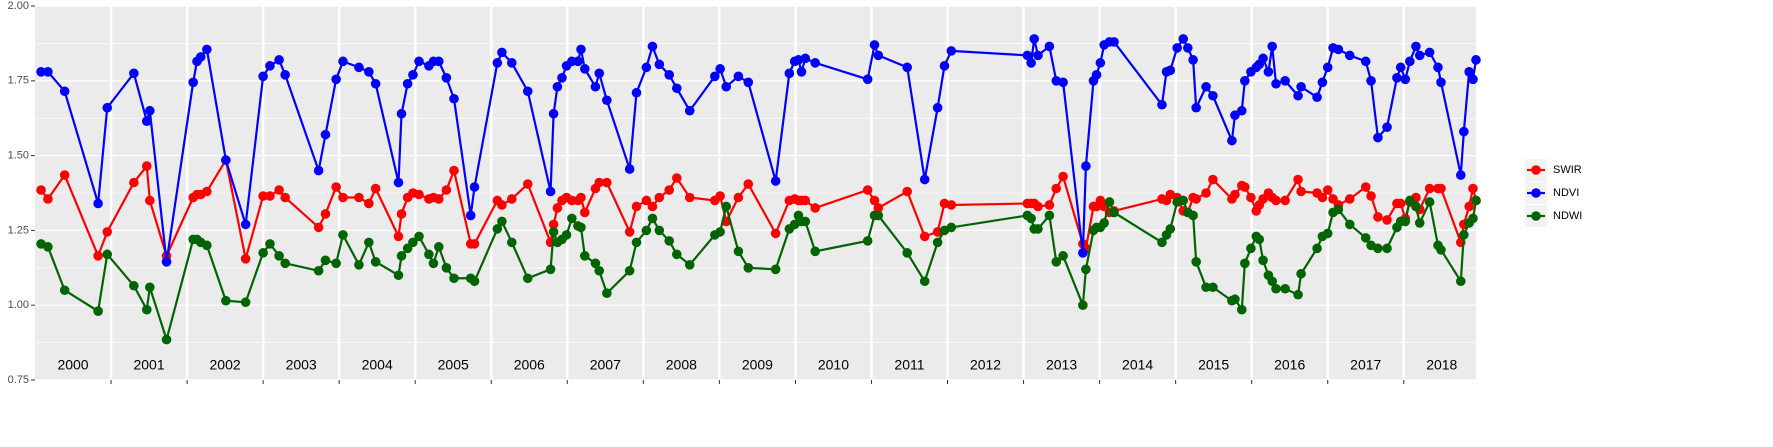 The width and height of the screenshot is (1773, 447). What do you see at coordinates (1137, 365) in the screenshot?
I see `year-label: 2014` at bounding box center [1137, 365].